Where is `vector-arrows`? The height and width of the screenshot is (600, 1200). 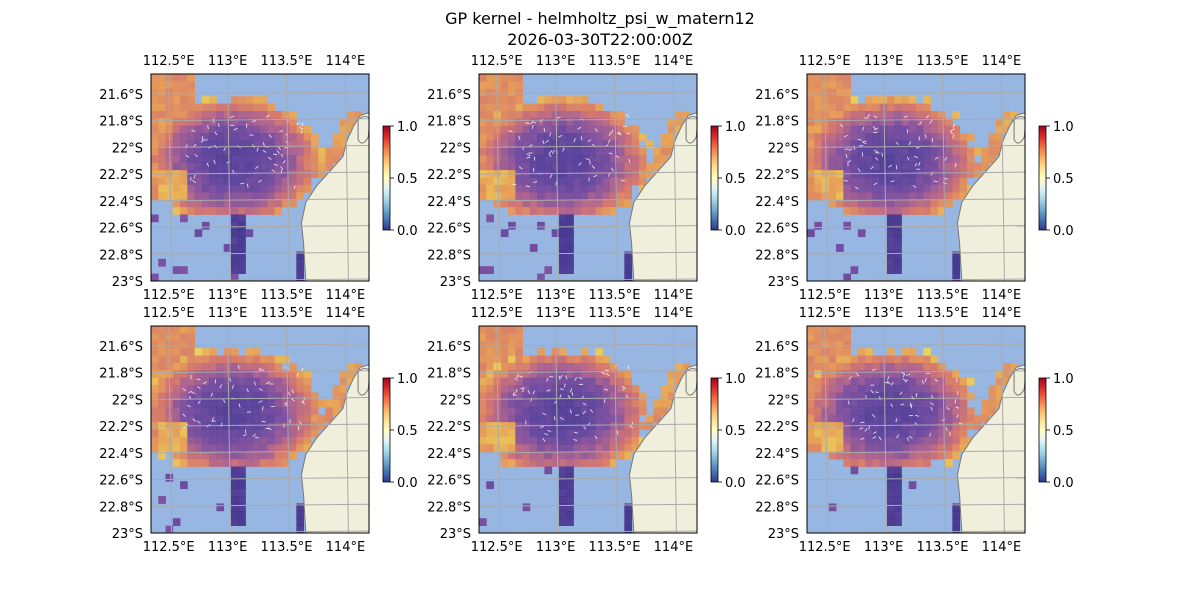 vector-arrows is located at coordinates (905, 405).